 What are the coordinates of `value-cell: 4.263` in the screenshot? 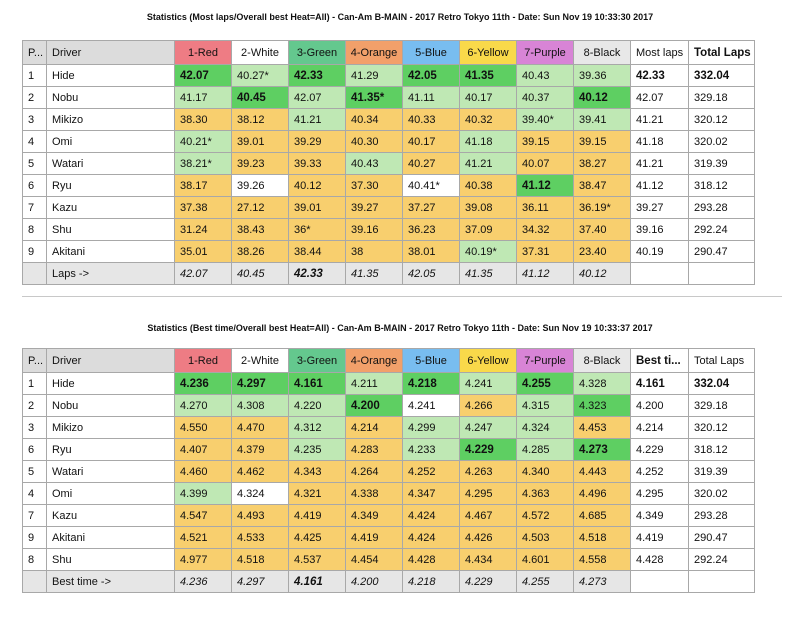 It's located at (488, 471).